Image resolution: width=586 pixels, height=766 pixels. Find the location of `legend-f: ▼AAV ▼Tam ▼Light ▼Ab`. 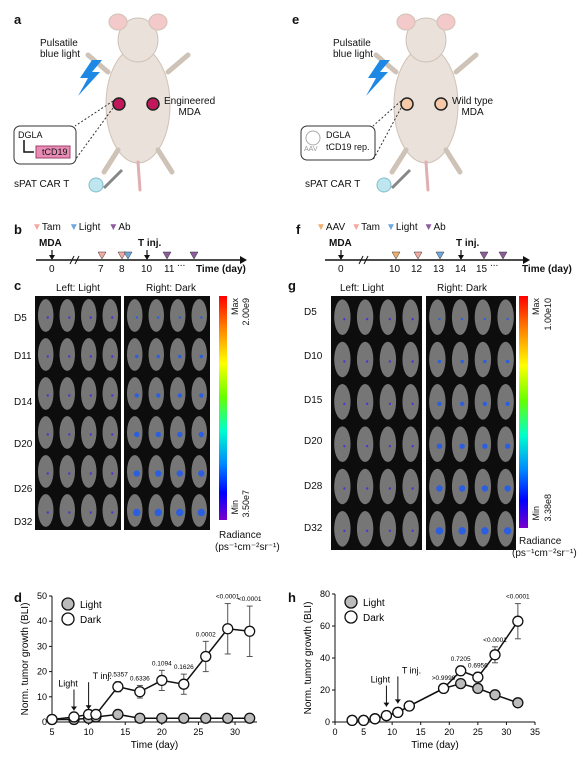

legend-f: ▼AAV ▼Tam ▼Light ▼Ab is located at coordinates (381, 227).